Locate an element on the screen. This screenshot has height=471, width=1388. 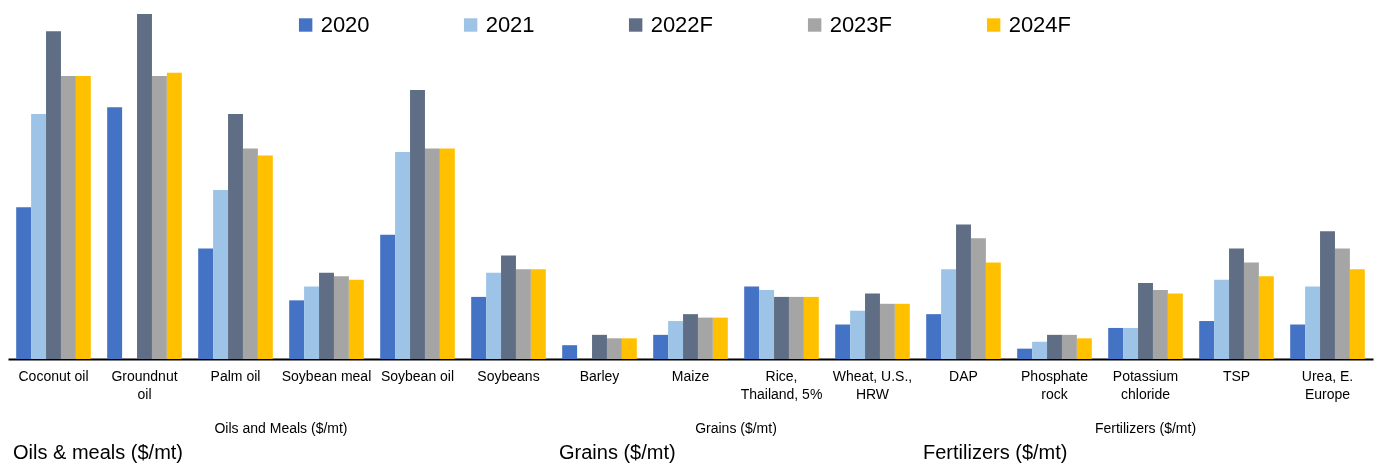
x-tick-label: Palm oil is located at coordinates (235, 375).